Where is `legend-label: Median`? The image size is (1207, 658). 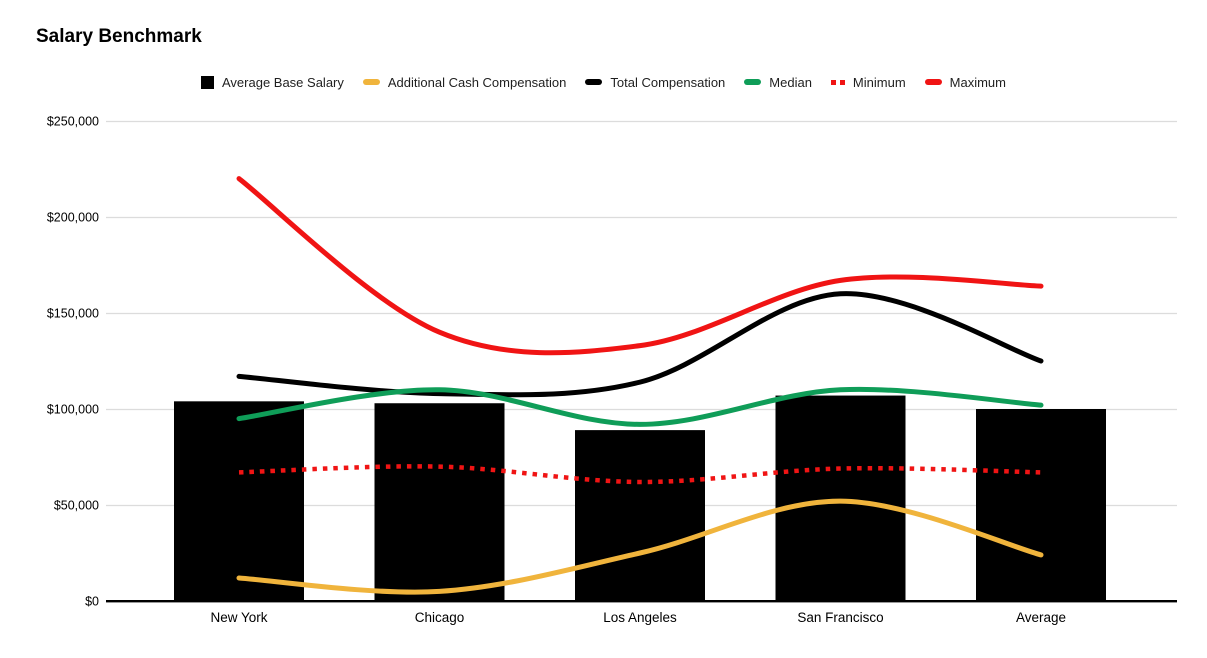
legend-label: Median is located at coordinates (790, 82).